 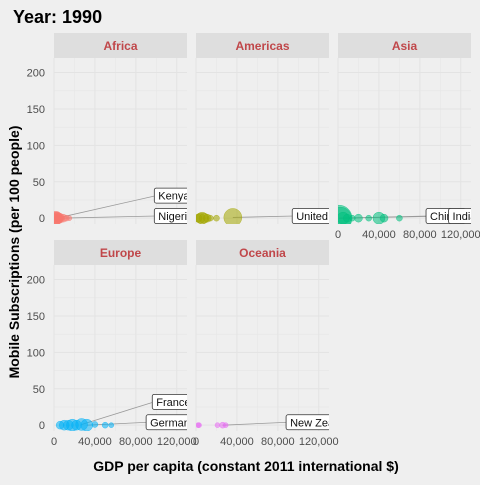 I want to click on point-label-text: New Zealand, so click(x=322, y=423).